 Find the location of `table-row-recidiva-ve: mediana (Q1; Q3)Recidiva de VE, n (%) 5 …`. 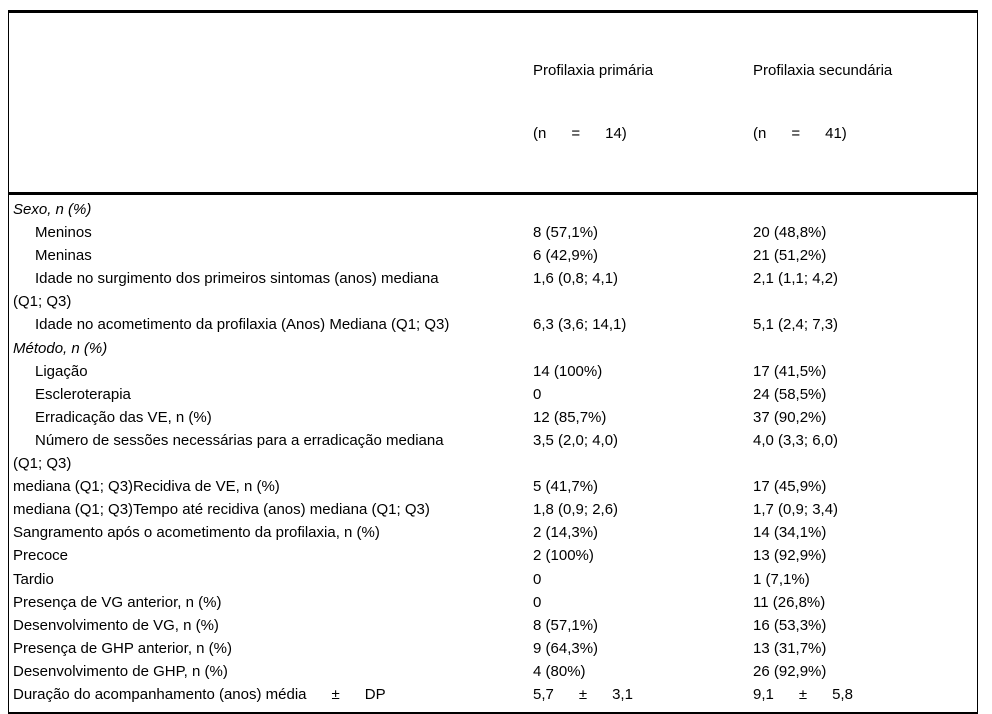

table-row-recidiva-ve: mediana (Q1; Q3)Recidiva de VE, n (%) 5 … is located at coordinates (493, 486).